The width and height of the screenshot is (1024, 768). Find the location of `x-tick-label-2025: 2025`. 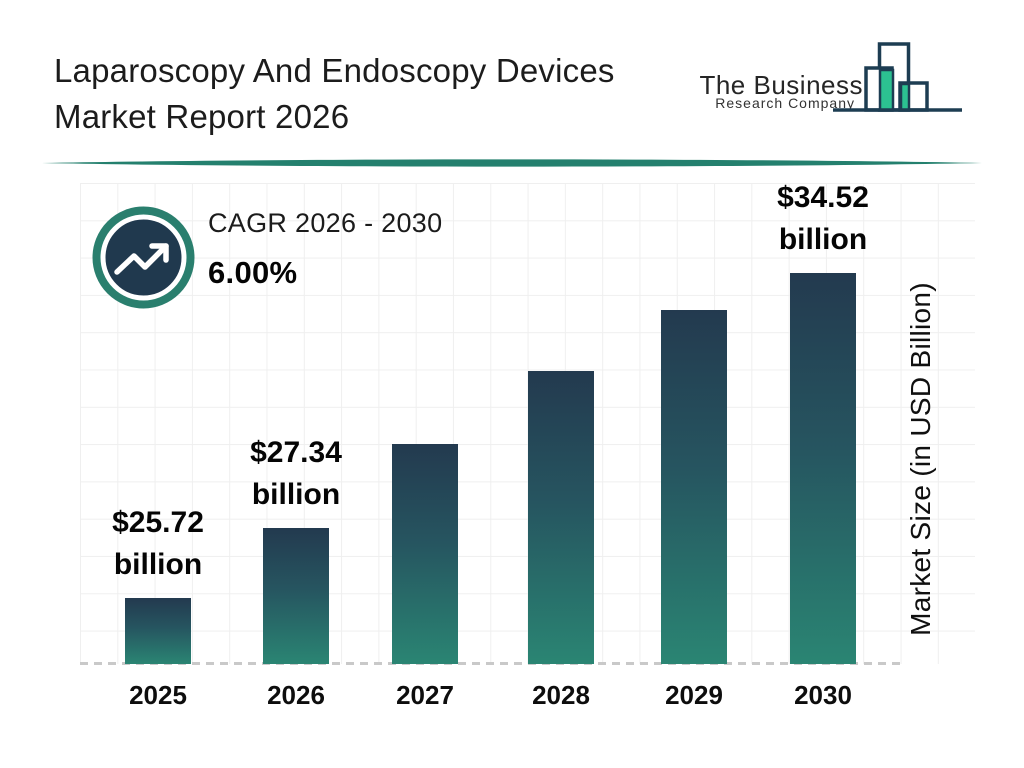

x-tick-label-2025: 2025 is located at coordinates (158, 695).